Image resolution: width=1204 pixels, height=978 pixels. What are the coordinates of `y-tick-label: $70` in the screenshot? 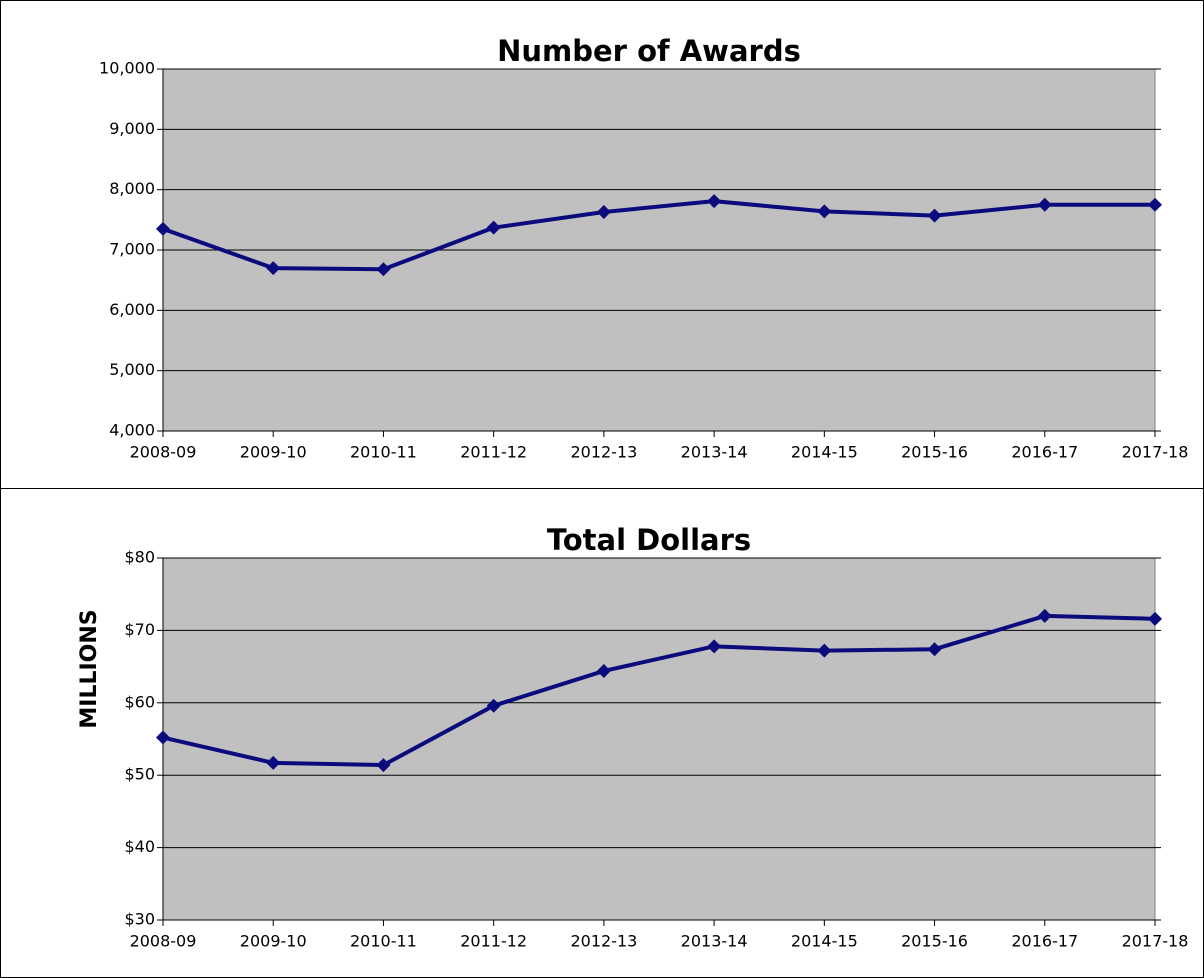 It's located at (139, 629).